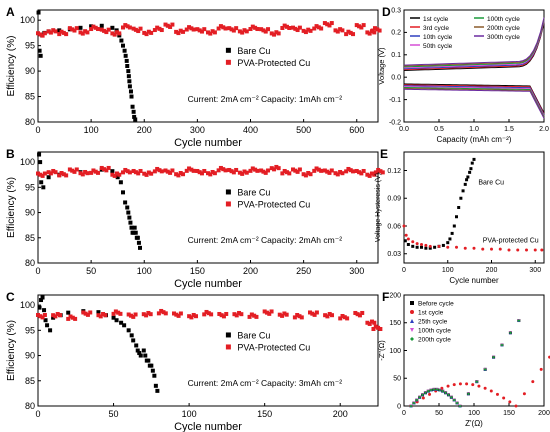  Describe the element at coordinates (404, 129) in the screenshot. I see `x-tick-label: 0.0` at that location.